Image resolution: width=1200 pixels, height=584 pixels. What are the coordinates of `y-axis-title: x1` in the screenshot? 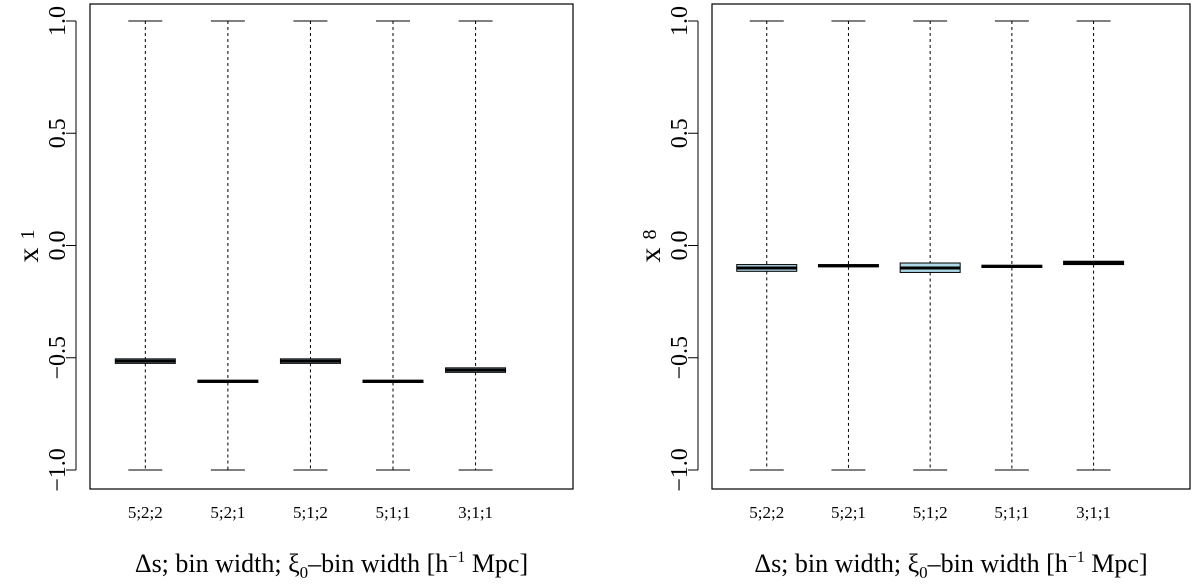 It's located at (28, 246).